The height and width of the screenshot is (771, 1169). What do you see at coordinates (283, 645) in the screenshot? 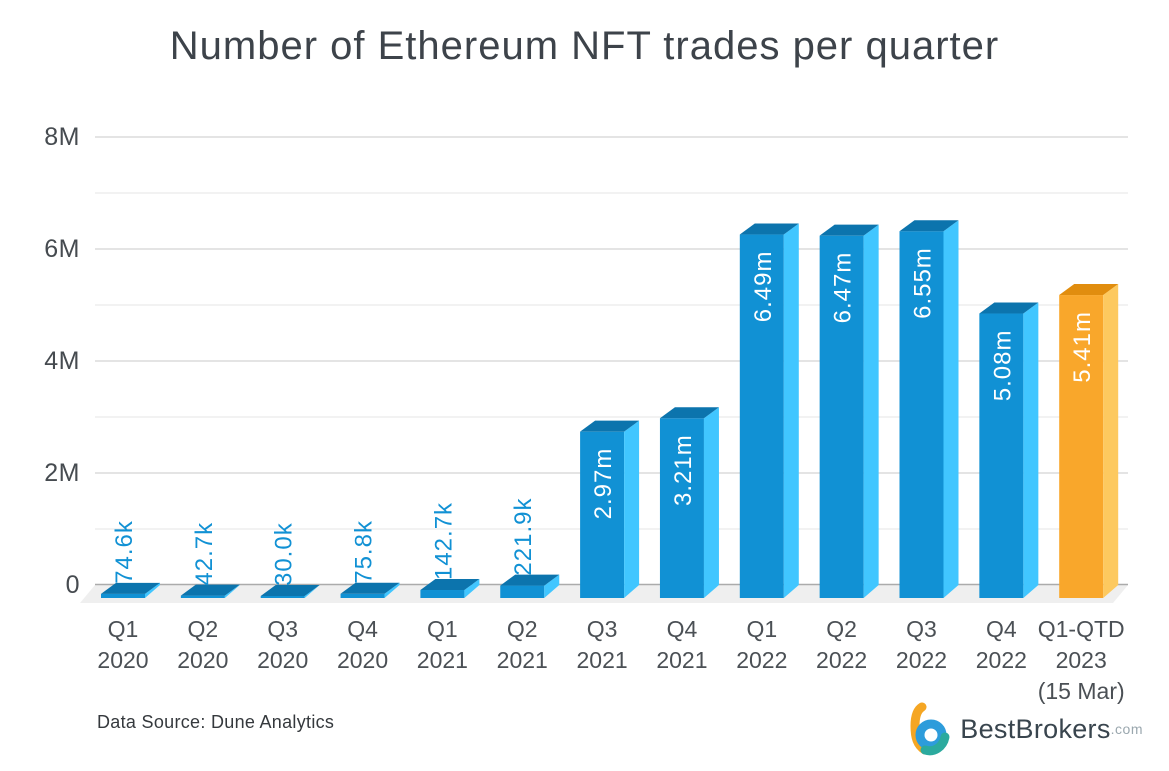
I see `x-tick-label: Q3 2020` at bounding box center [283, 645].